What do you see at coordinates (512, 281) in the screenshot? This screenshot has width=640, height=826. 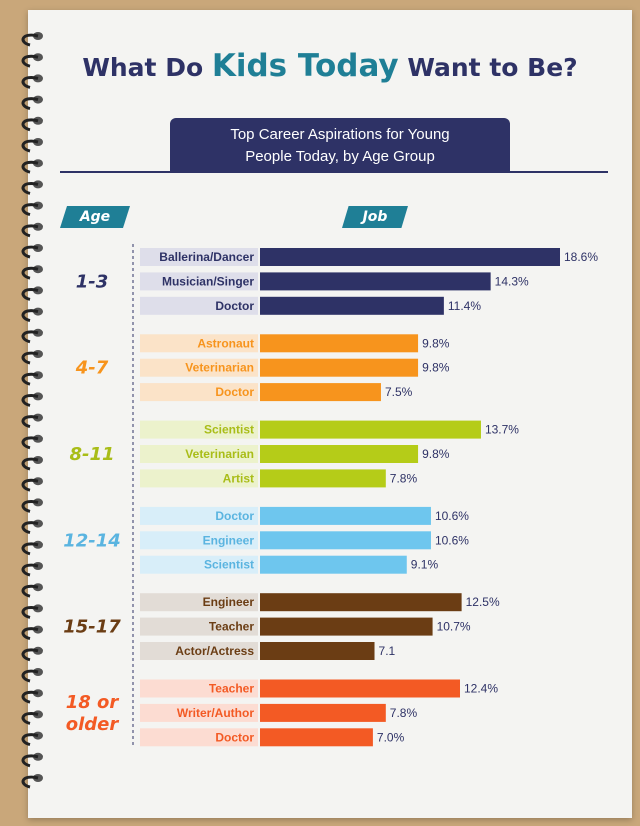 I see `data-label: 14.3%` at bounding box center [512, 281].